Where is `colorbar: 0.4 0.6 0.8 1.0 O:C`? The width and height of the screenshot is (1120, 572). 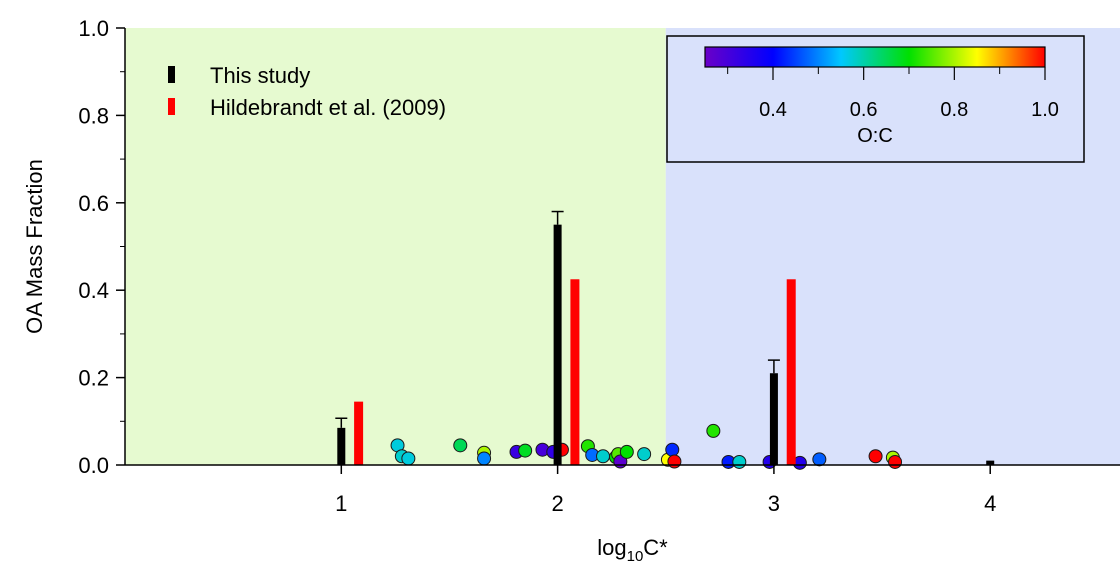 colorbar: 0.4 0.6 0.8 1.0 O:C is located at coordinates (875, 99).